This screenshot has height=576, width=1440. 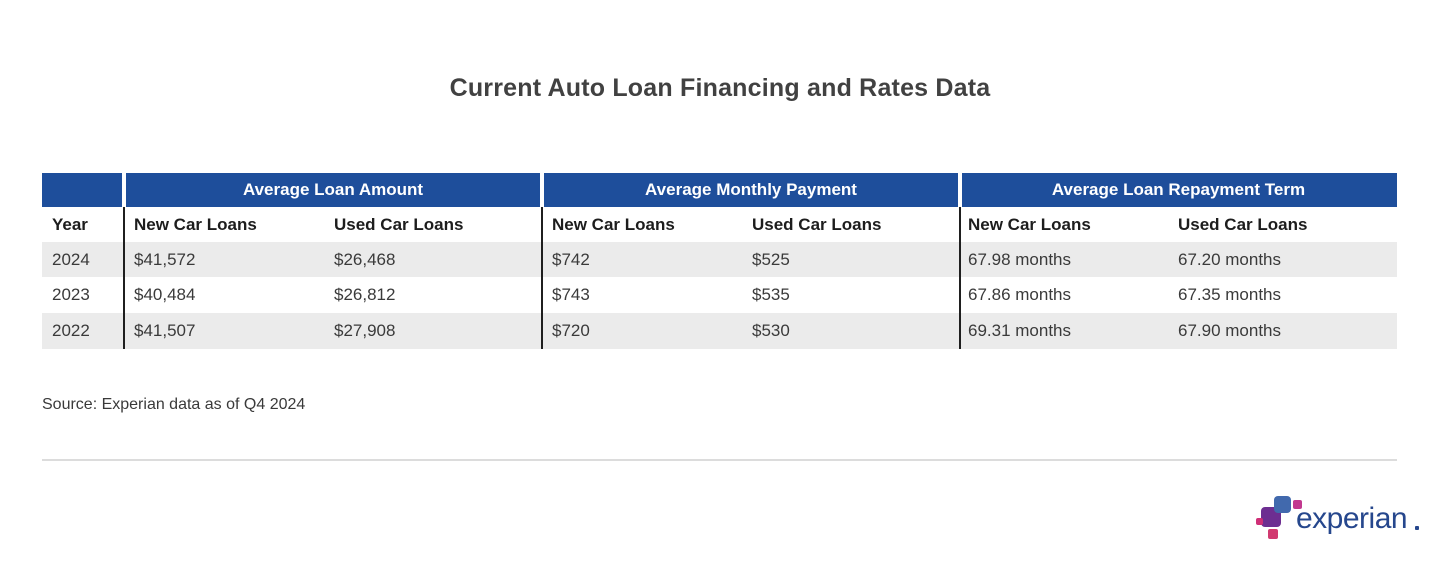 What do you see at coordinates (1020, 330) in the screenshot?
I see `value-cell: 69.31 months` at bounding box center [1020, 330].